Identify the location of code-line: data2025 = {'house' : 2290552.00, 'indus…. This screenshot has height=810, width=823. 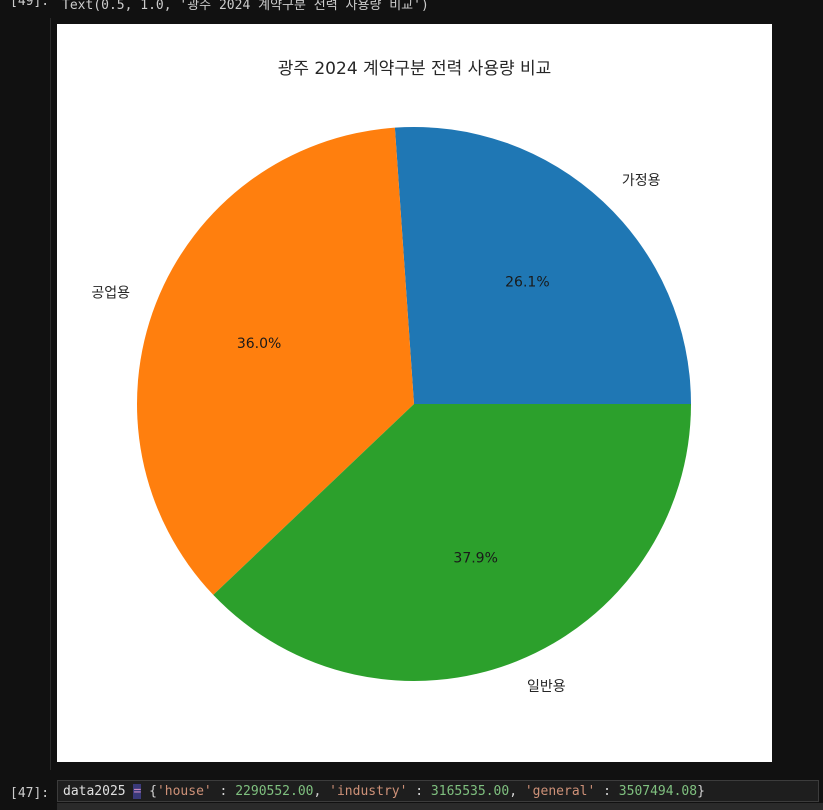
(384, 791).